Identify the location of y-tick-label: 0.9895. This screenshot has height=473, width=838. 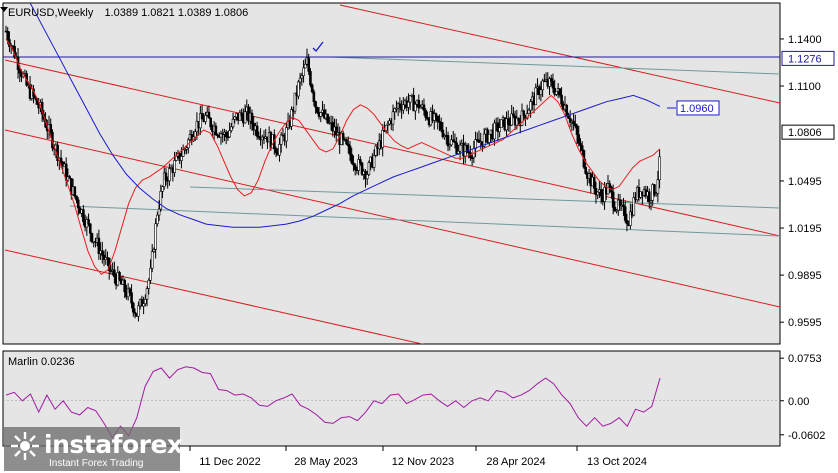
(805, 276).